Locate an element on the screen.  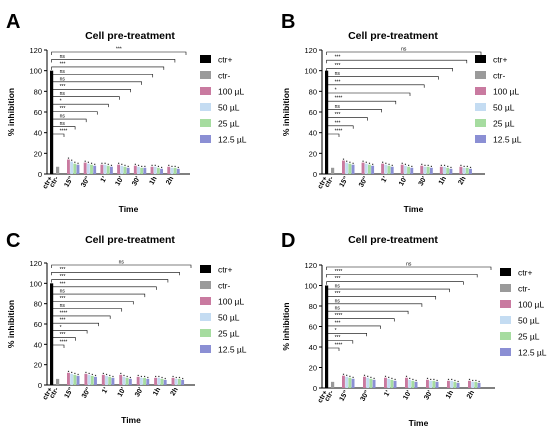
y-tick-label: 60 is located at coordinates (313, 327).